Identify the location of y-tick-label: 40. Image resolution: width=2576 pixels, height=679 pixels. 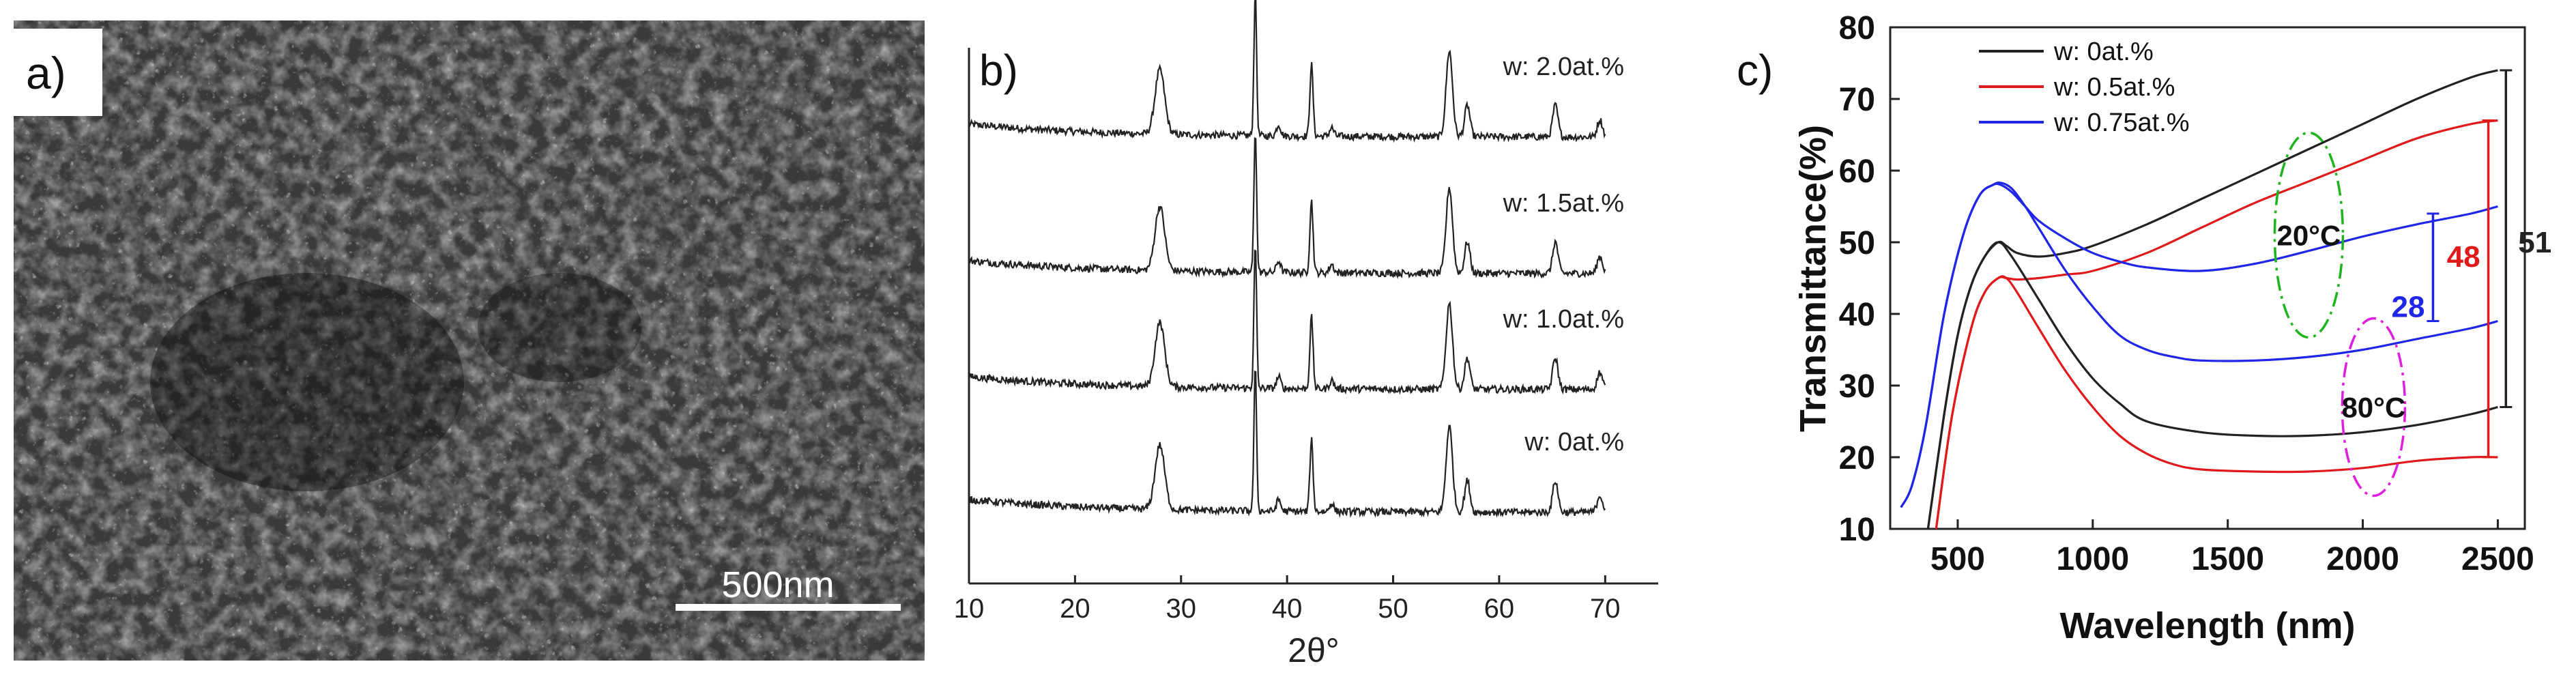
(1857, 315).